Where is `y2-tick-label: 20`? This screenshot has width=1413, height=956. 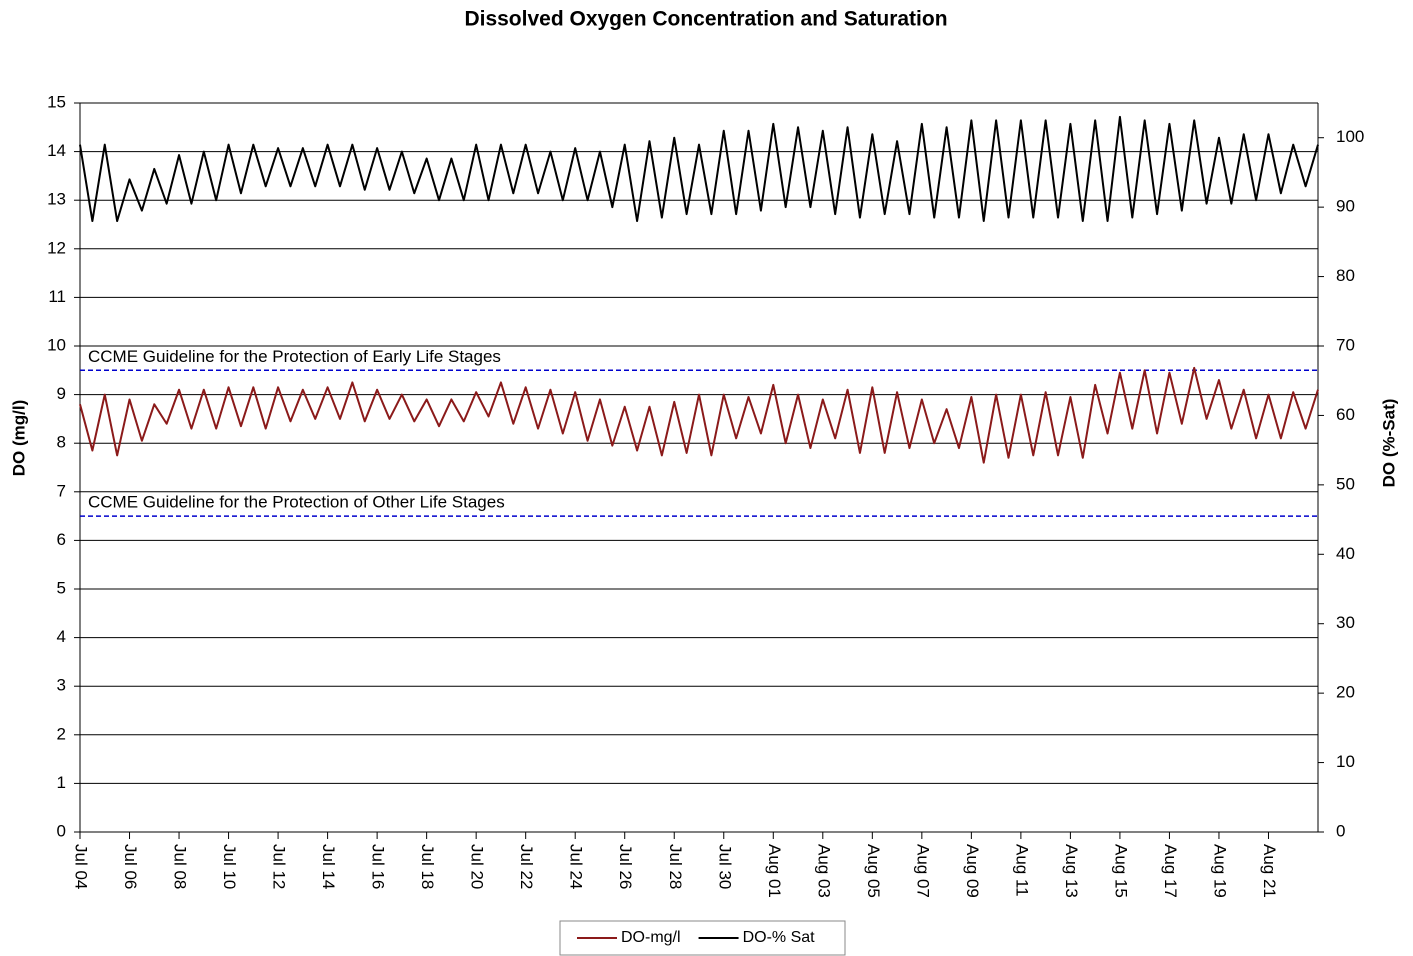
y2-tick-label: 20 is located at coordinates (1345, 692).